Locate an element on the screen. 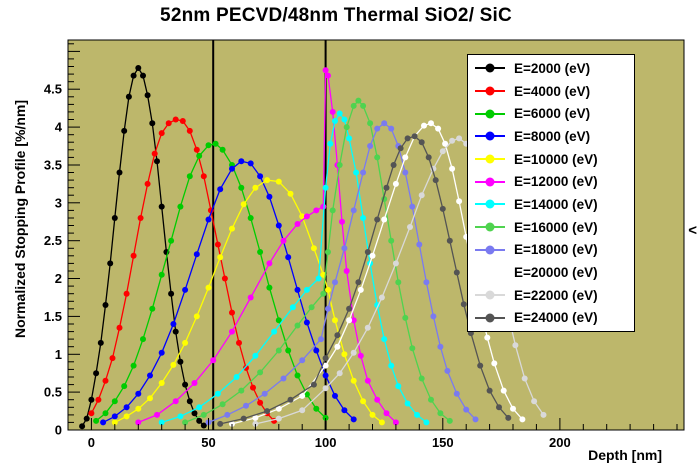  legend-label: E=24000 (eV) is located at coordinates (556, 318).